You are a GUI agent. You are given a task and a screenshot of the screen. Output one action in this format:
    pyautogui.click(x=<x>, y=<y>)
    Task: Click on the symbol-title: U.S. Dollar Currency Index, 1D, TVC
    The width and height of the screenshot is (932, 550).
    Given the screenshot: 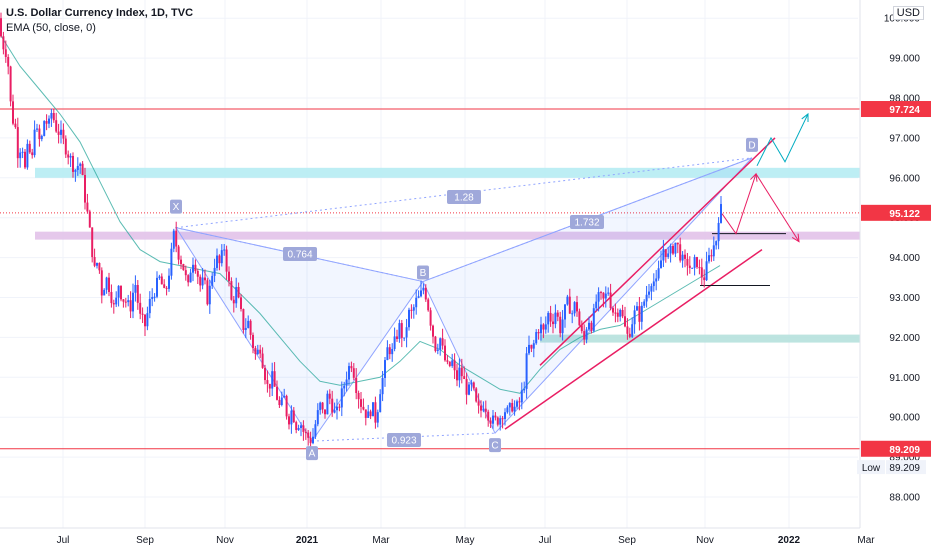 What is the action you would take?
    pyautogui.click(x=100, y=13)
    